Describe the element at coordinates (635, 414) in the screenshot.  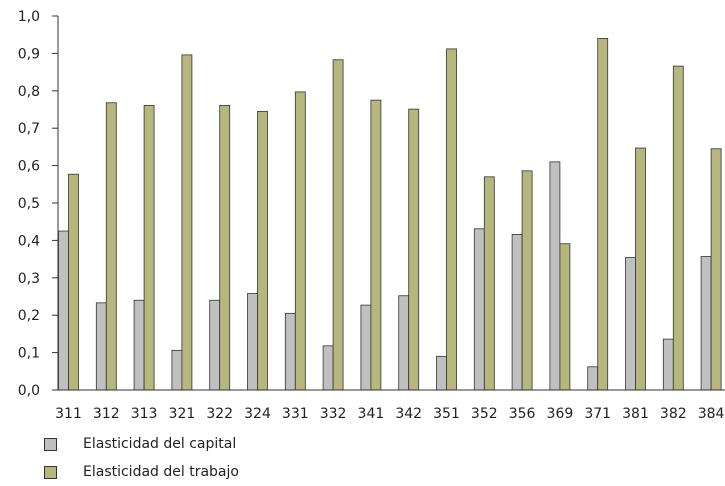
I see `x-tick-label: 381` at that location.